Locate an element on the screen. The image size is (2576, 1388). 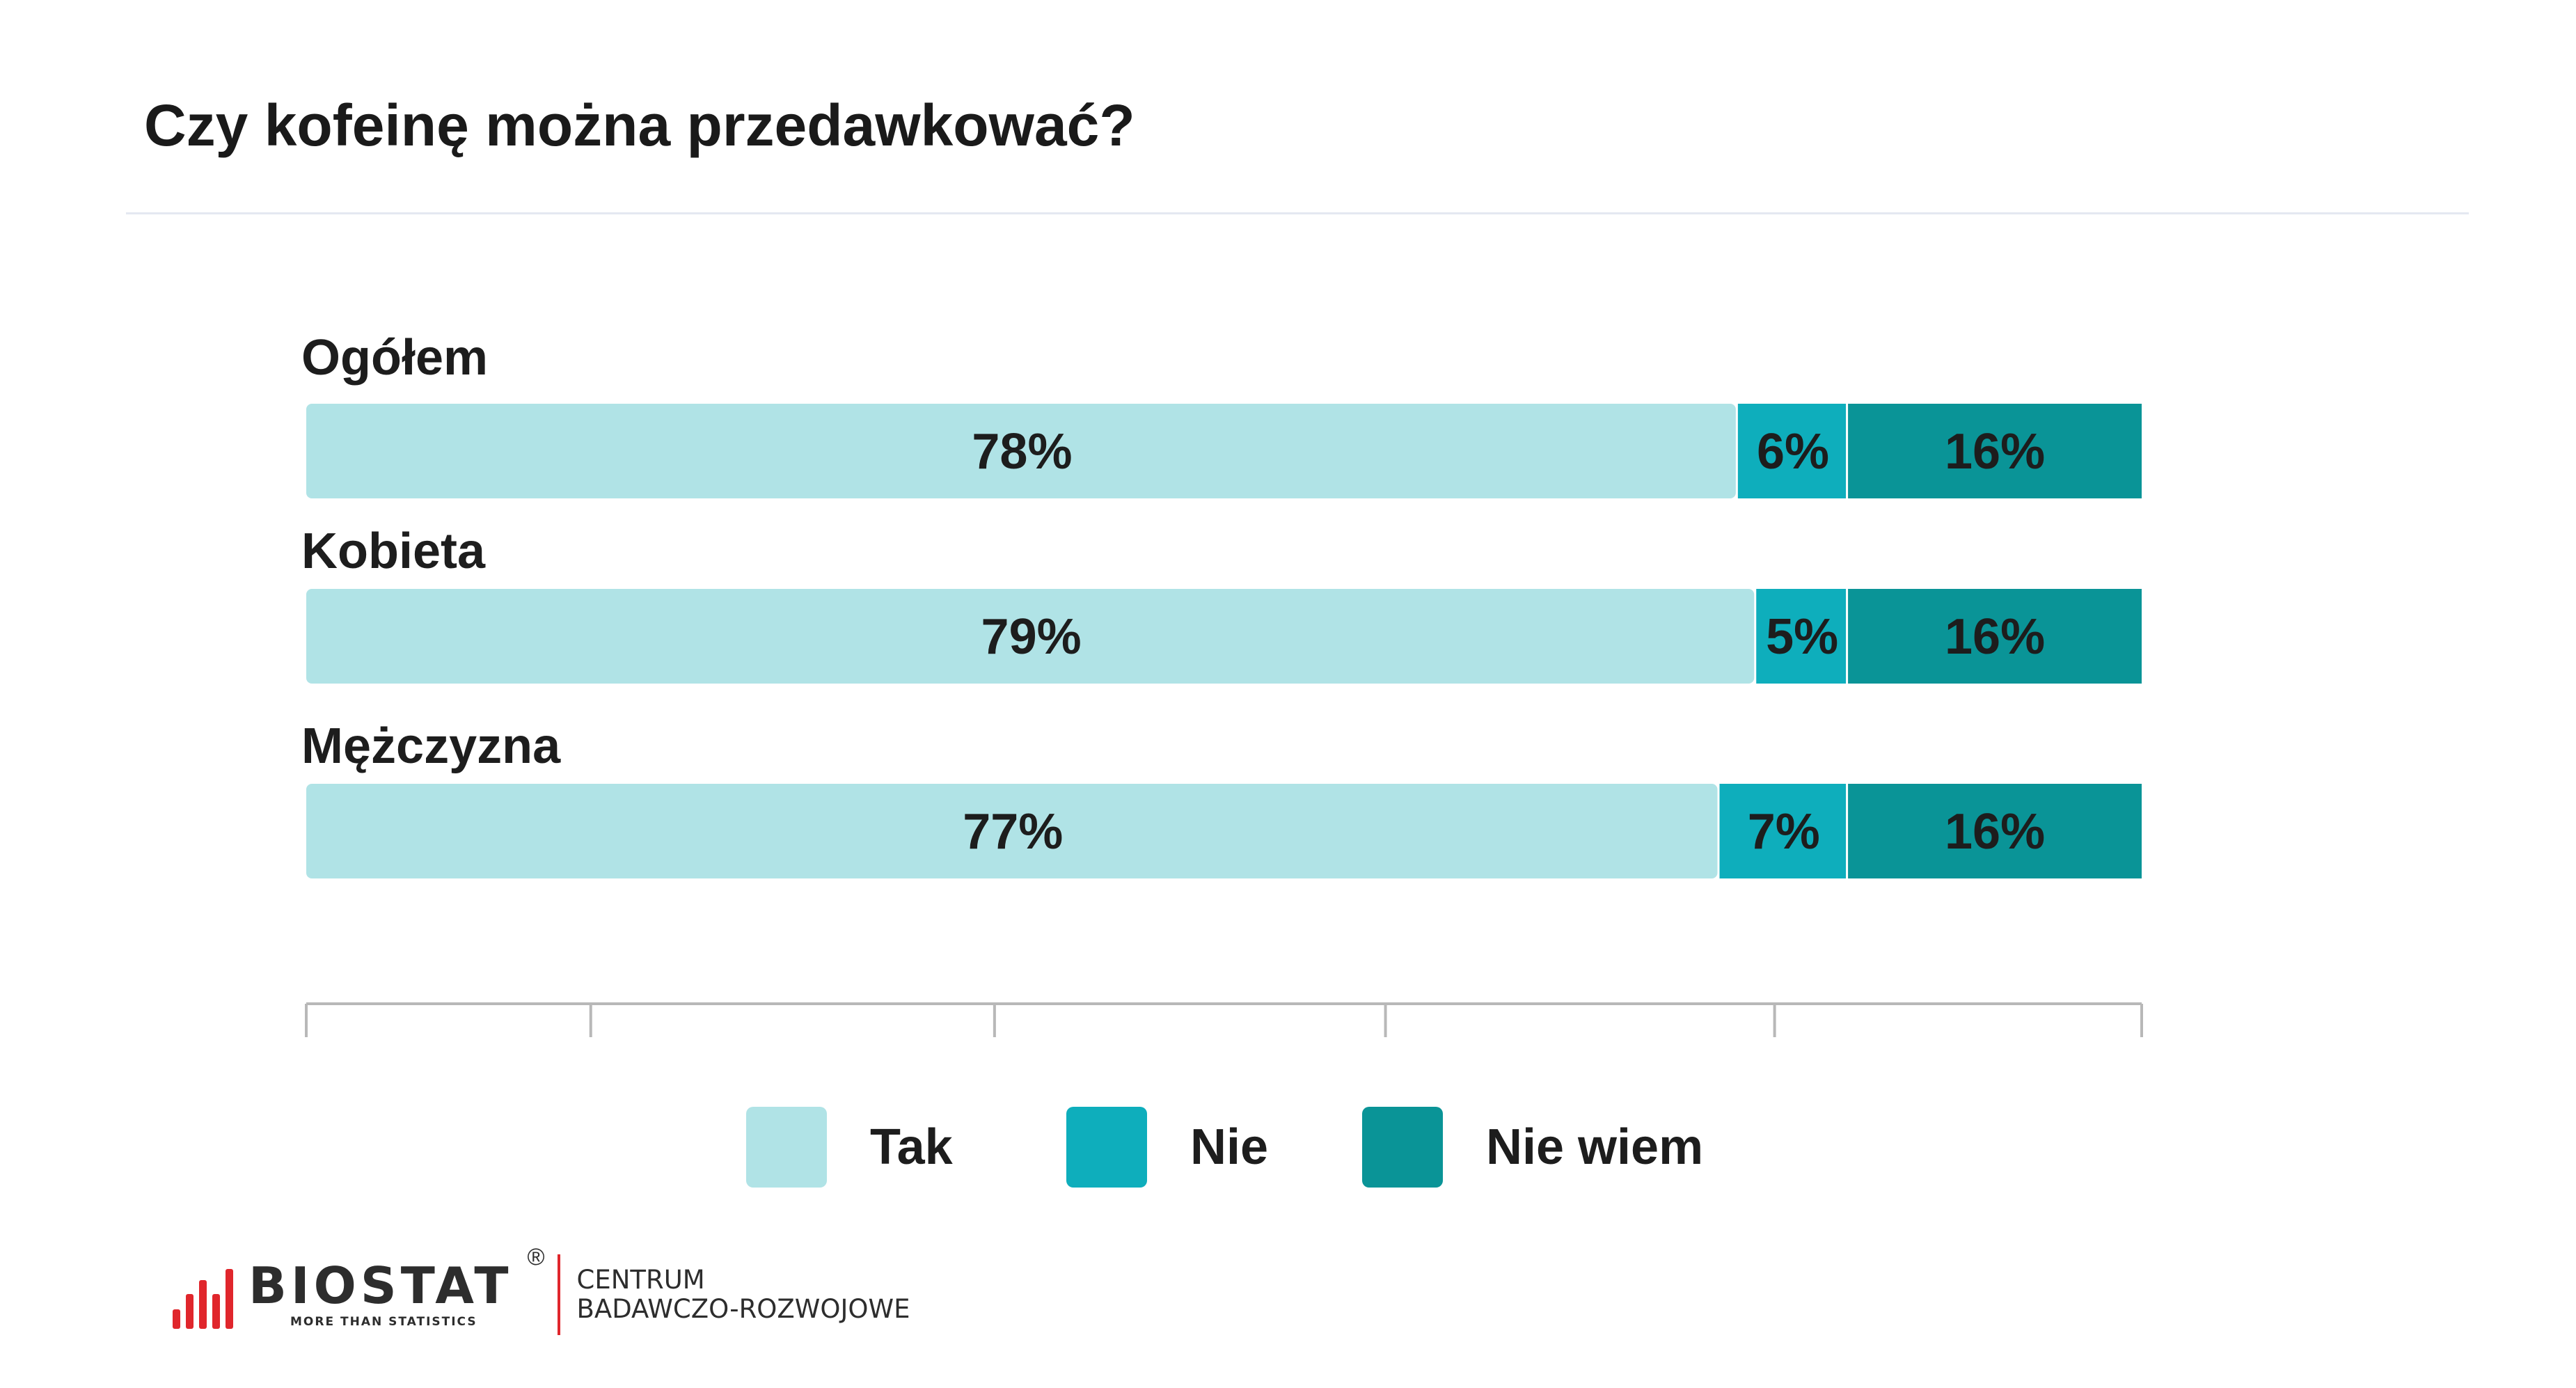
title-divider is located at coordinates (1297, 213).